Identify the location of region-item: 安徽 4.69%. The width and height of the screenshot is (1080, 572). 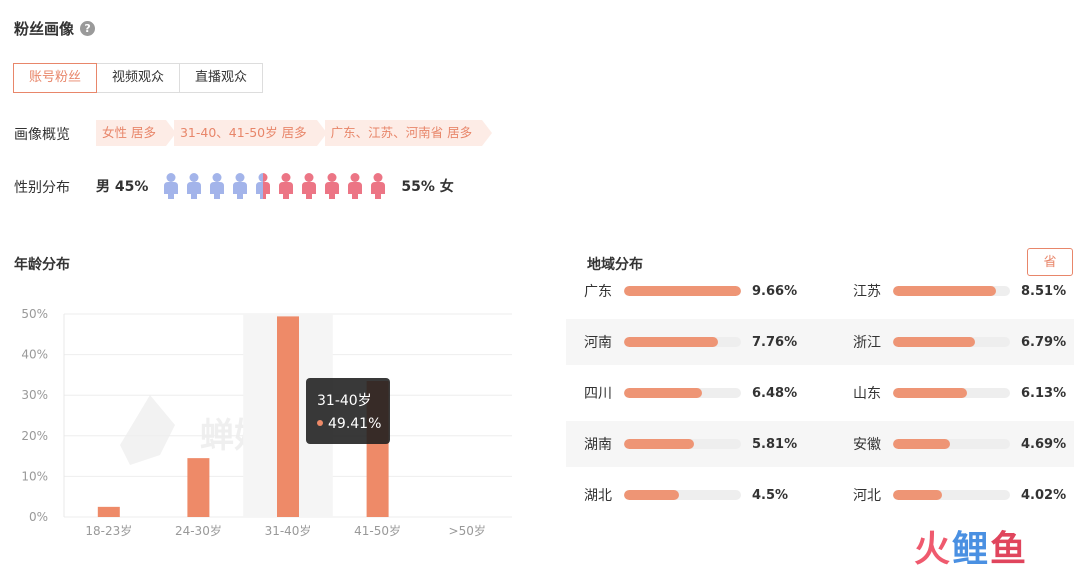
(959, 444).